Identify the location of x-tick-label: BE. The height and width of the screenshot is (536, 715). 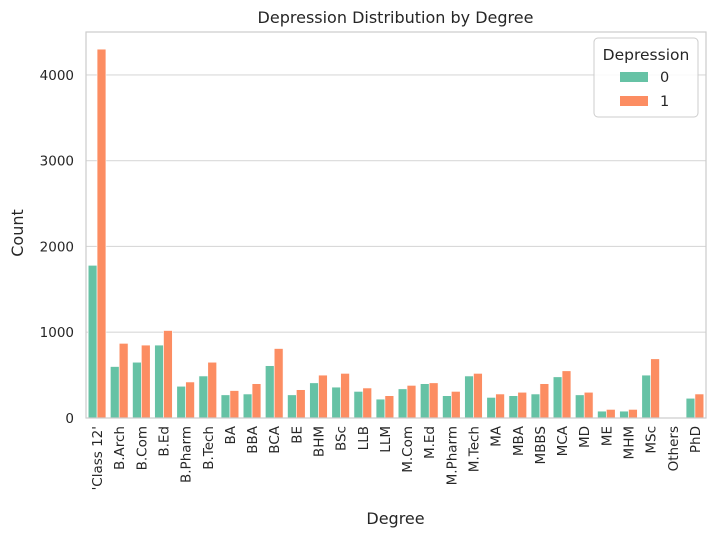
(297, 435).